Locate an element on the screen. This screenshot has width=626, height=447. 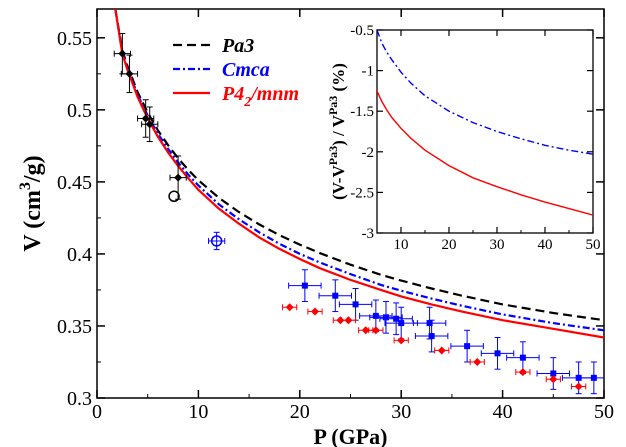
y-tick-label: 0.45 is located at coordinates (74, 183).